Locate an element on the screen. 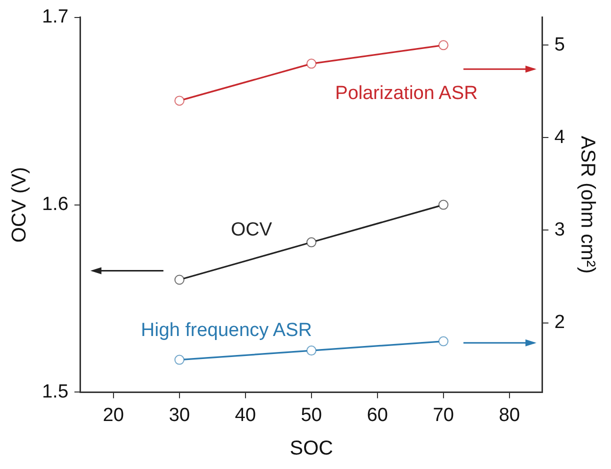 The width and height of the screenshot is (611, 469). y2-tick-label: 4 is located at coordinates (560, 137).